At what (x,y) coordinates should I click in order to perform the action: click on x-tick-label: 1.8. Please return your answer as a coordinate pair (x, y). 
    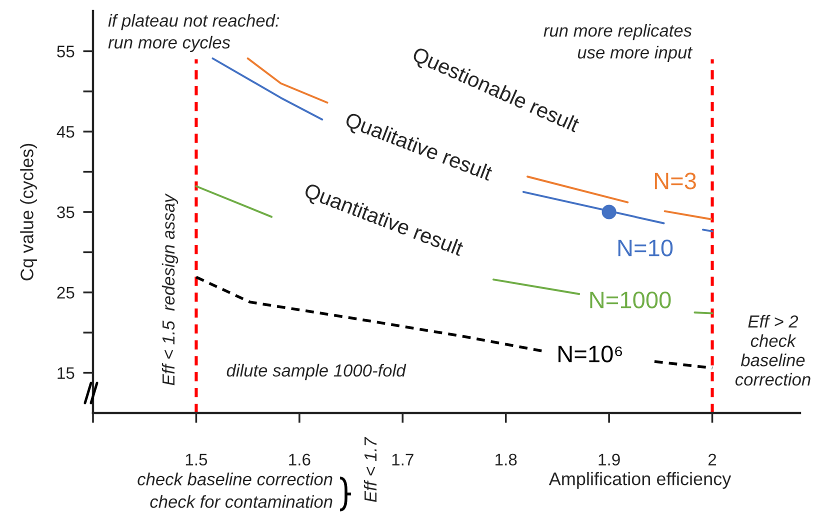
    Looking at the image, I should click on (506, 460).